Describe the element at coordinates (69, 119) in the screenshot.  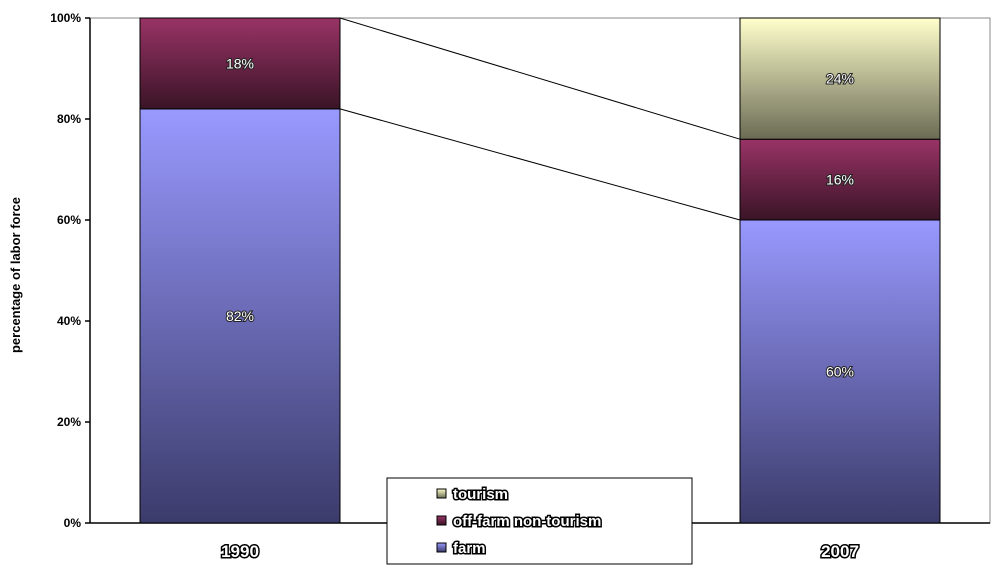
I see `y-tick-label: 80%` at that location.